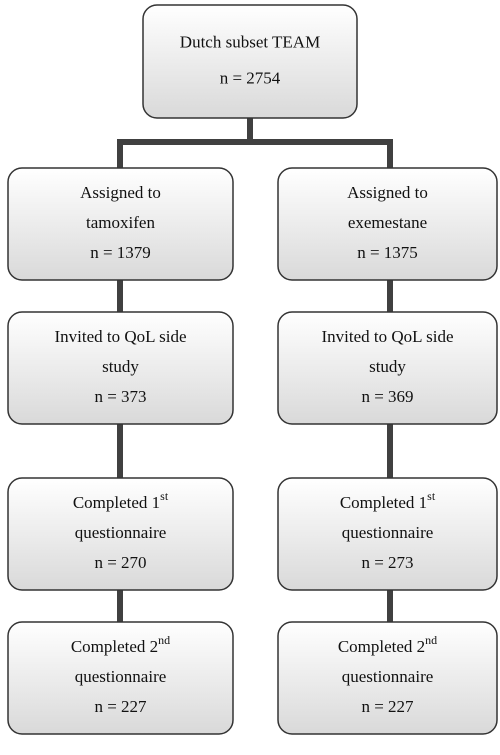 This screenshot has height=755, width=500. I want to click on node: Dutch subset TEAM n = 2754, so click(250, 61).